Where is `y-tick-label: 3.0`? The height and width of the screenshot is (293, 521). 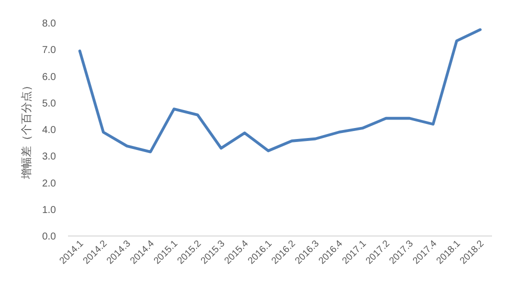 y-tick-label: 3.0 is located at coordinates (49, 157).